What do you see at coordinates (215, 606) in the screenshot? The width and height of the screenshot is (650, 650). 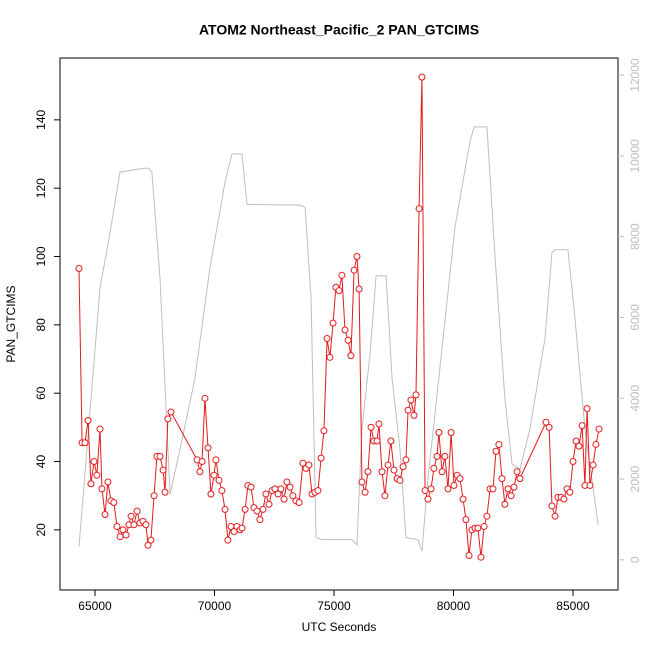 I see `x-tick-label: 70000` at bounding box center [215, 606].